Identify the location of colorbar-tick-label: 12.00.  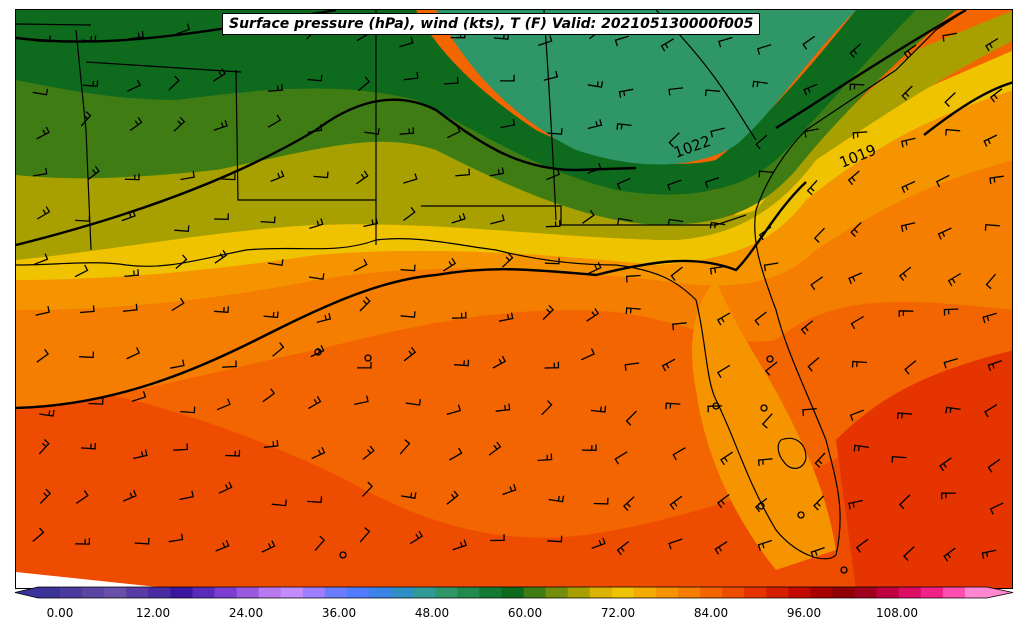
(153, 613).